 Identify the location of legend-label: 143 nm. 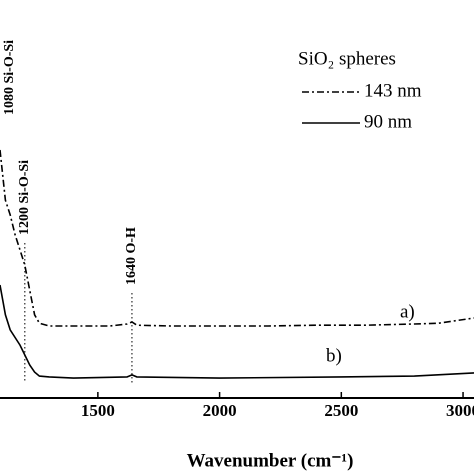
(393, 90).